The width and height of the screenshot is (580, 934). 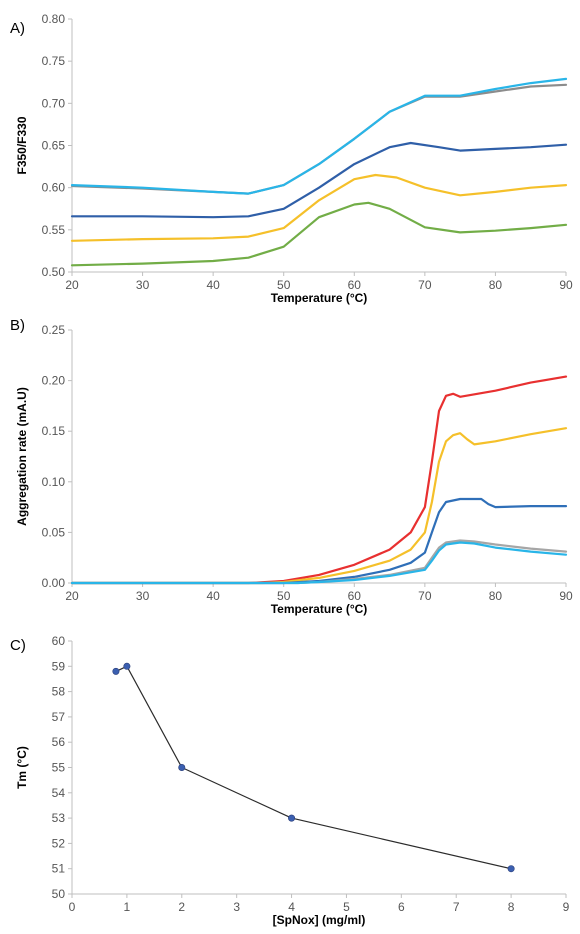 What do you see at coordinates (54, 19) in the screenshot?
I see `y-tick-label: 0.80` at bounding box center [54, 19].